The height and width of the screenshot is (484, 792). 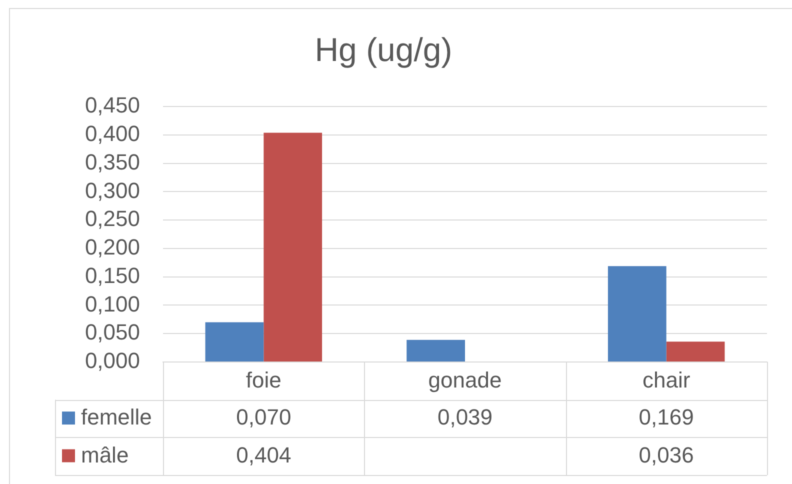 I want to click on chart-title: Hg (ug/g), so click(x=383, y=49).